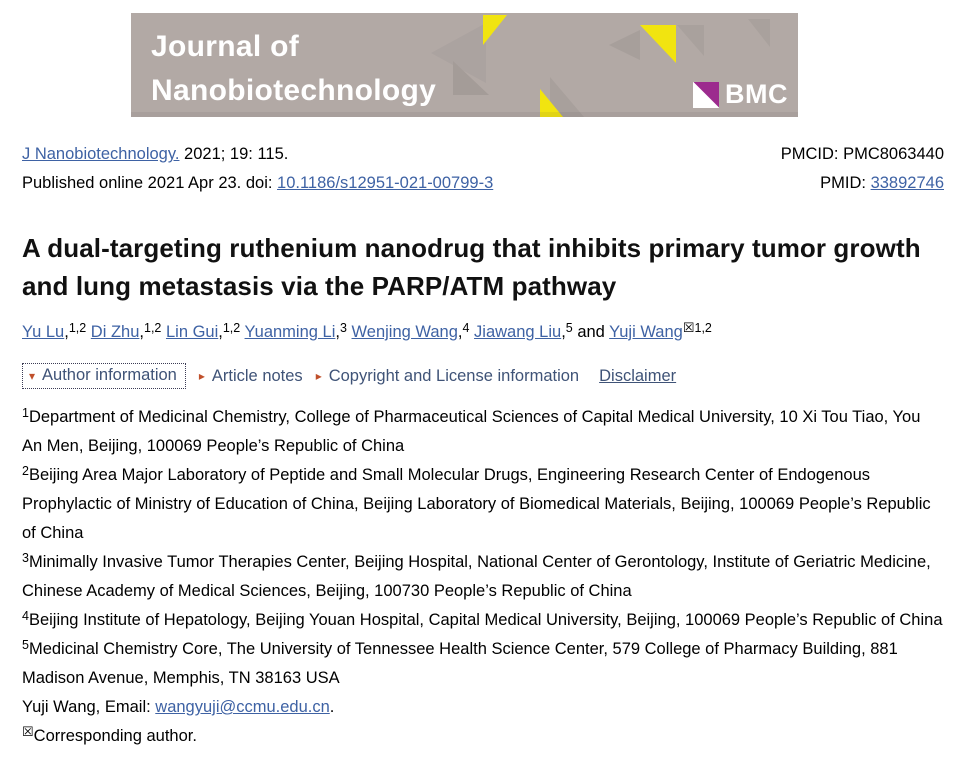 This screenshot has height=780, width=966. Describe the element at coordinates (756, 94) in the screenshot. I see `bmc-logo-text: BMC` at that location.